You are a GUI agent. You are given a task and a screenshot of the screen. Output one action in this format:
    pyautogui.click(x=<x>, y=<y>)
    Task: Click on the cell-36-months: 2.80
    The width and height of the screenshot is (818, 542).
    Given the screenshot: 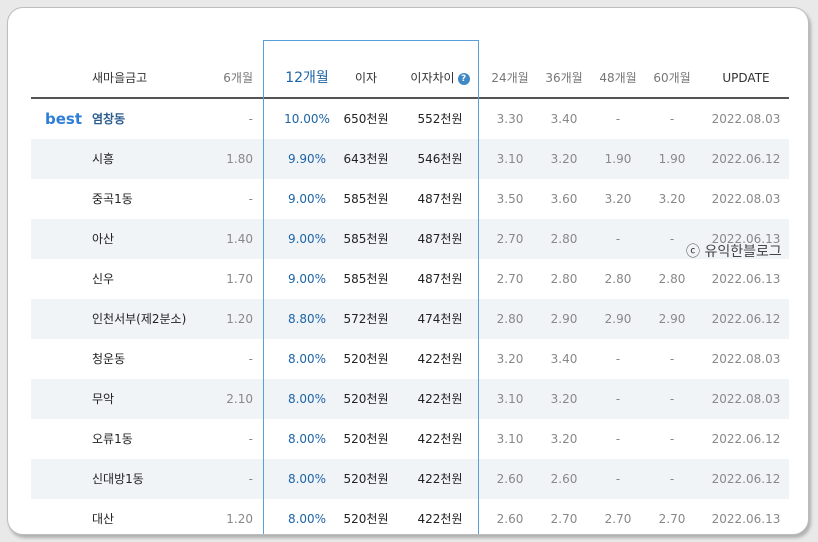 What is the action you would take?
    pyautogui.click(x=564, y=279)
    